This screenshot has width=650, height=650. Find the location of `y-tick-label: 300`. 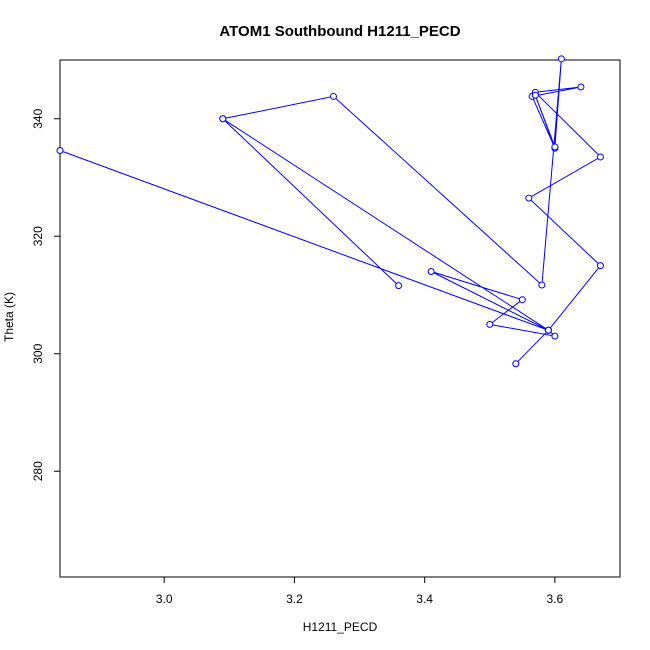

y-tick-label: 300 is located at coordinates (38, 353).